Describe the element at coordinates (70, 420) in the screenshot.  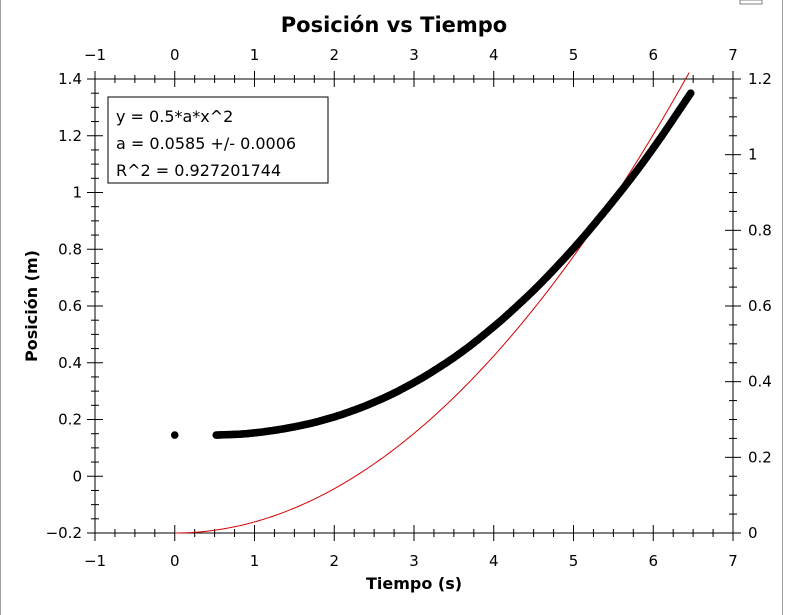
I see `y-tick-label: 0.2` at that location.